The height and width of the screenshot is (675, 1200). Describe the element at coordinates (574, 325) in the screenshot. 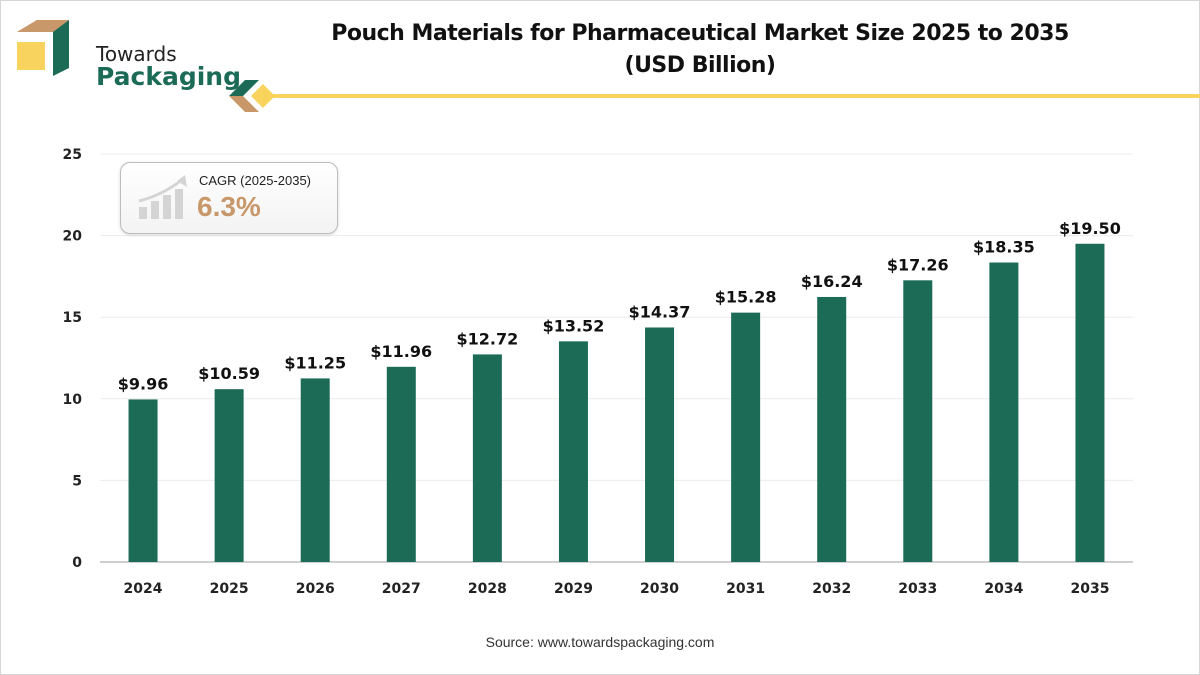

I see `data-label: $13.52` at that location.